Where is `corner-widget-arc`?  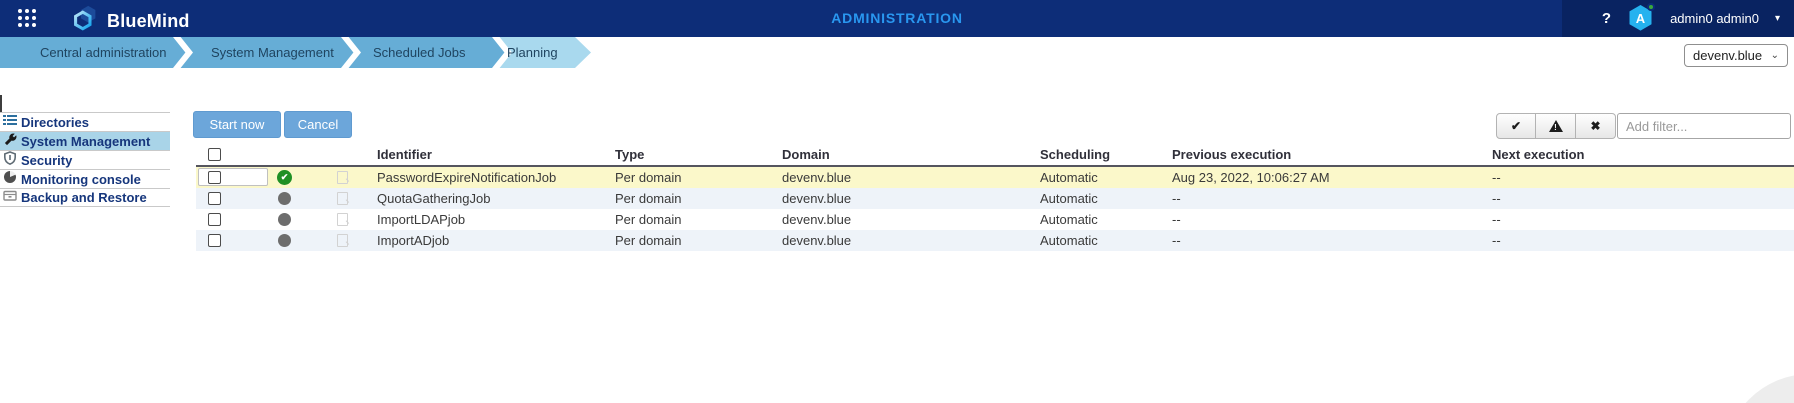 corner-widget-arc is located at coordinates (1759, 388).